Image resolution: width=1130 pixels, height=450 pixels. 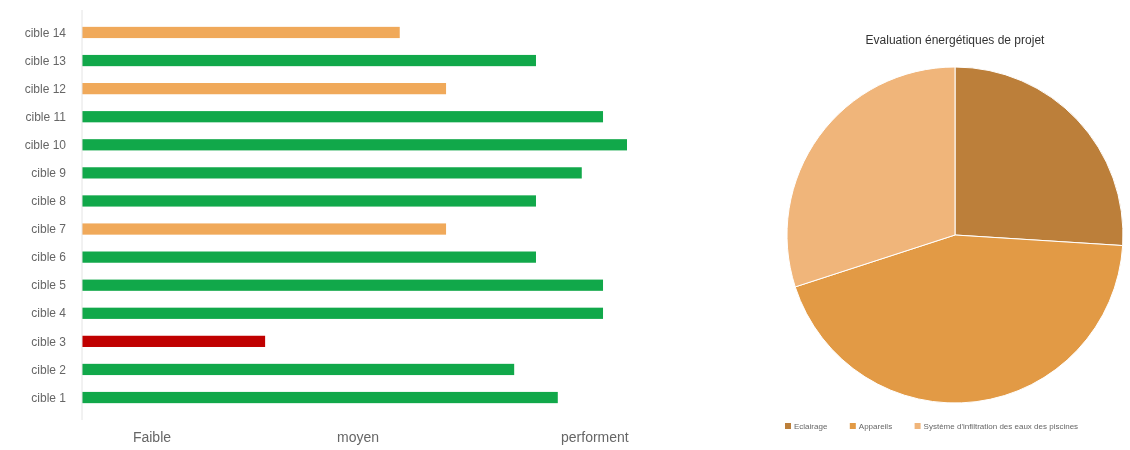 I want to click on y-tick-label: cible 11, so click(x=46, y=116).